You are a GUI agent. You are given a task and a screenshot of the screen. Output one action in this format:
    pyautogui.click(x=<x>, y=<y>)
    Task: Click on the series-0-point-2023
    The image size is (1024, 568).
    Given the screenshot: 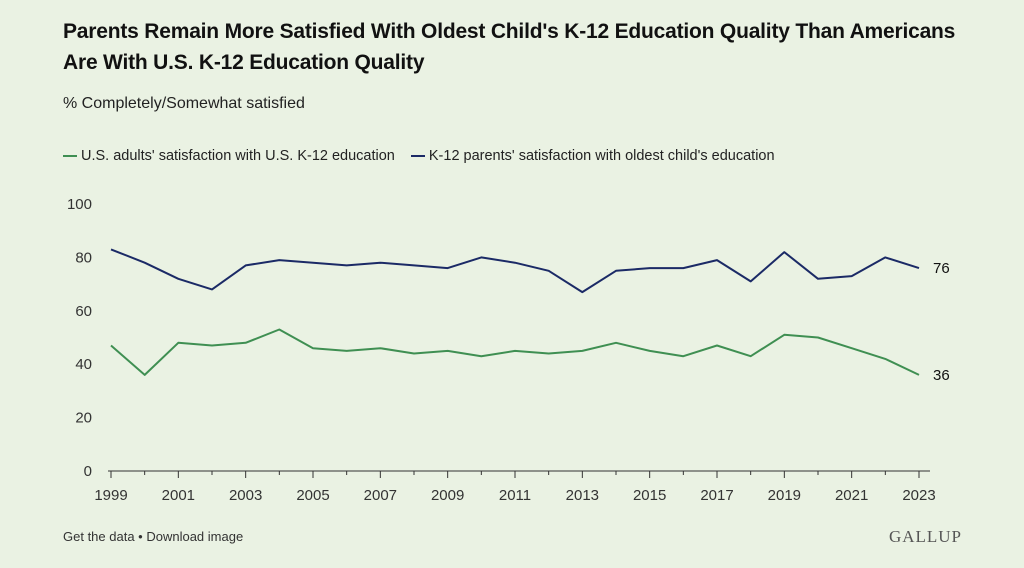 What is the action you would take?
    pyautogui.click(x=919, y=374)
    